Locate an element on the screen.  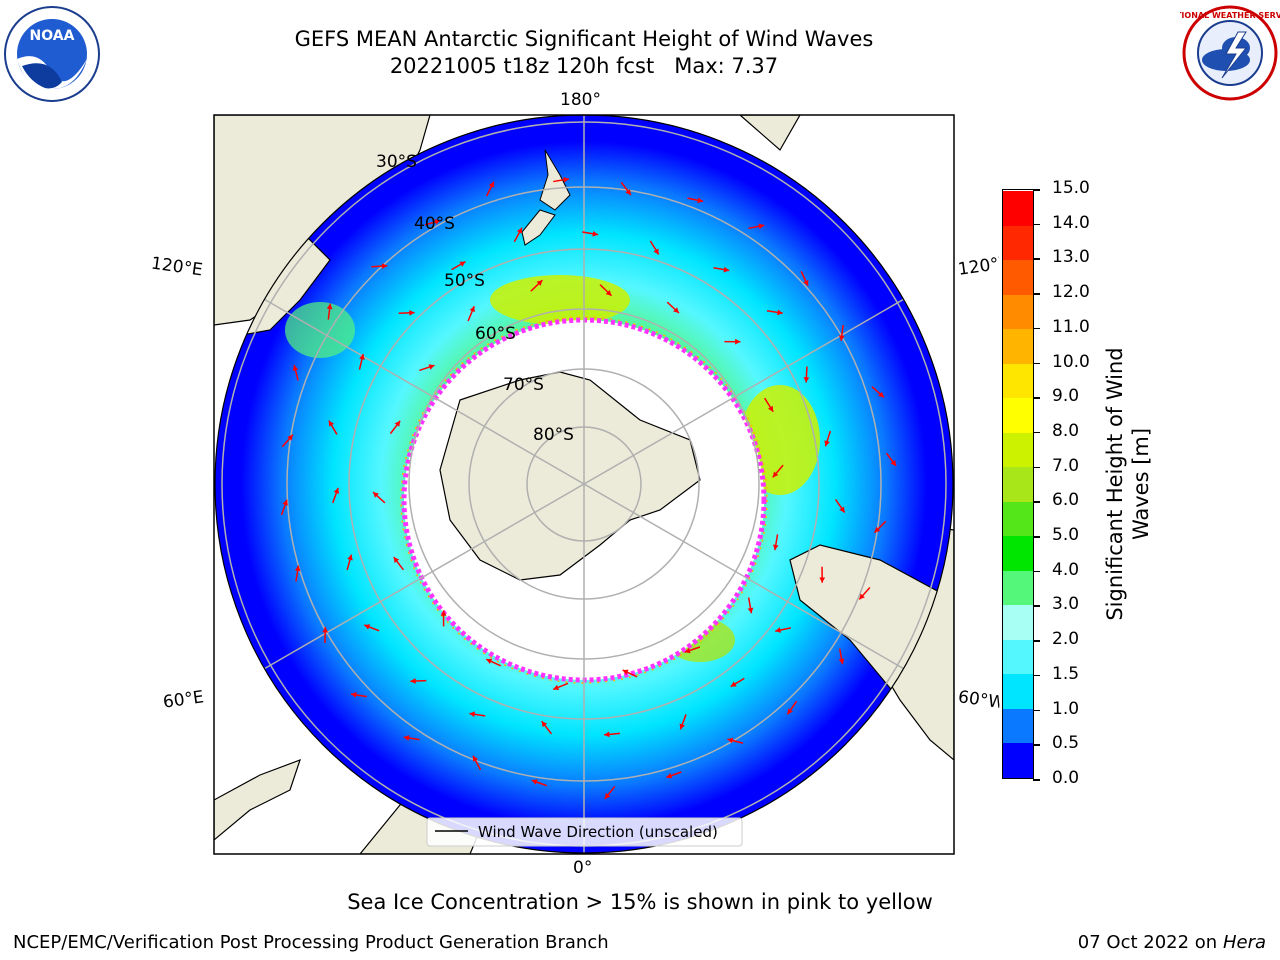
colorbar-tick-label: 14.0 is located at coordinates (1071, 222).